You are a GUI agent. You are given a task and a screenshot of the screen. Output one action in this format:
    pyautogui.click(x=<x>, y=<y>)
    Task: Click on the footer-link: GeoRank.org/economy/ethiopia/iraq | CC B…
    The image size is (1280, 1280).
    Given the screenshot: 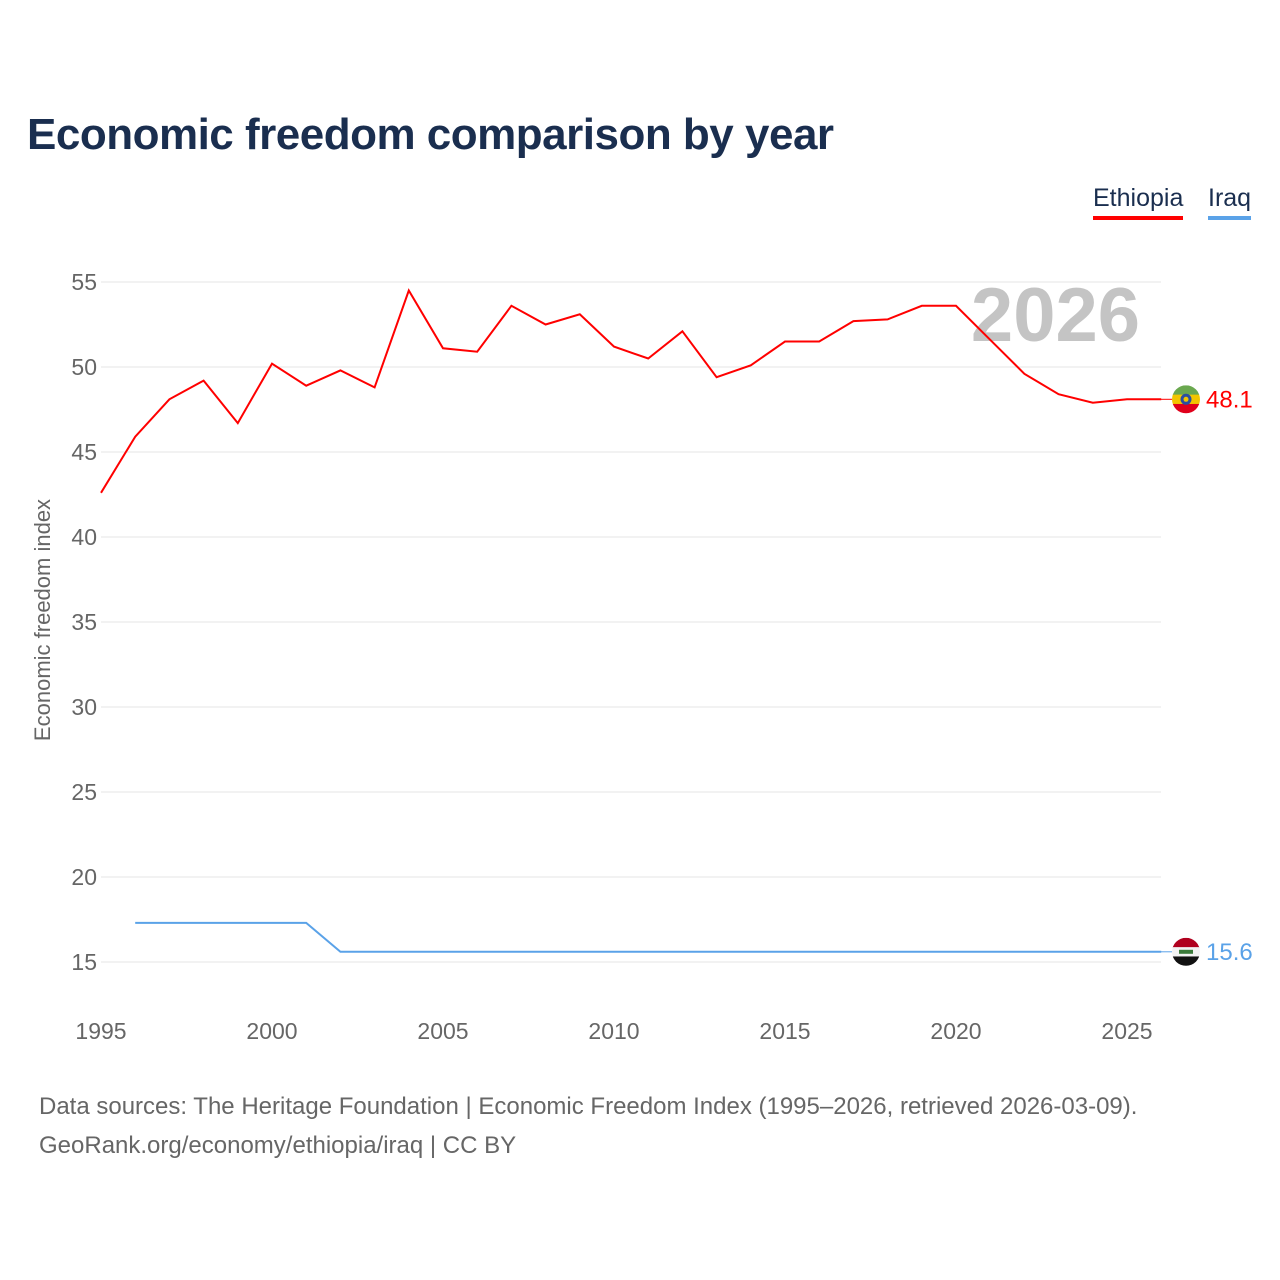 What is the action you would take?
    pyautogui.click(x=278, y=1145)
    